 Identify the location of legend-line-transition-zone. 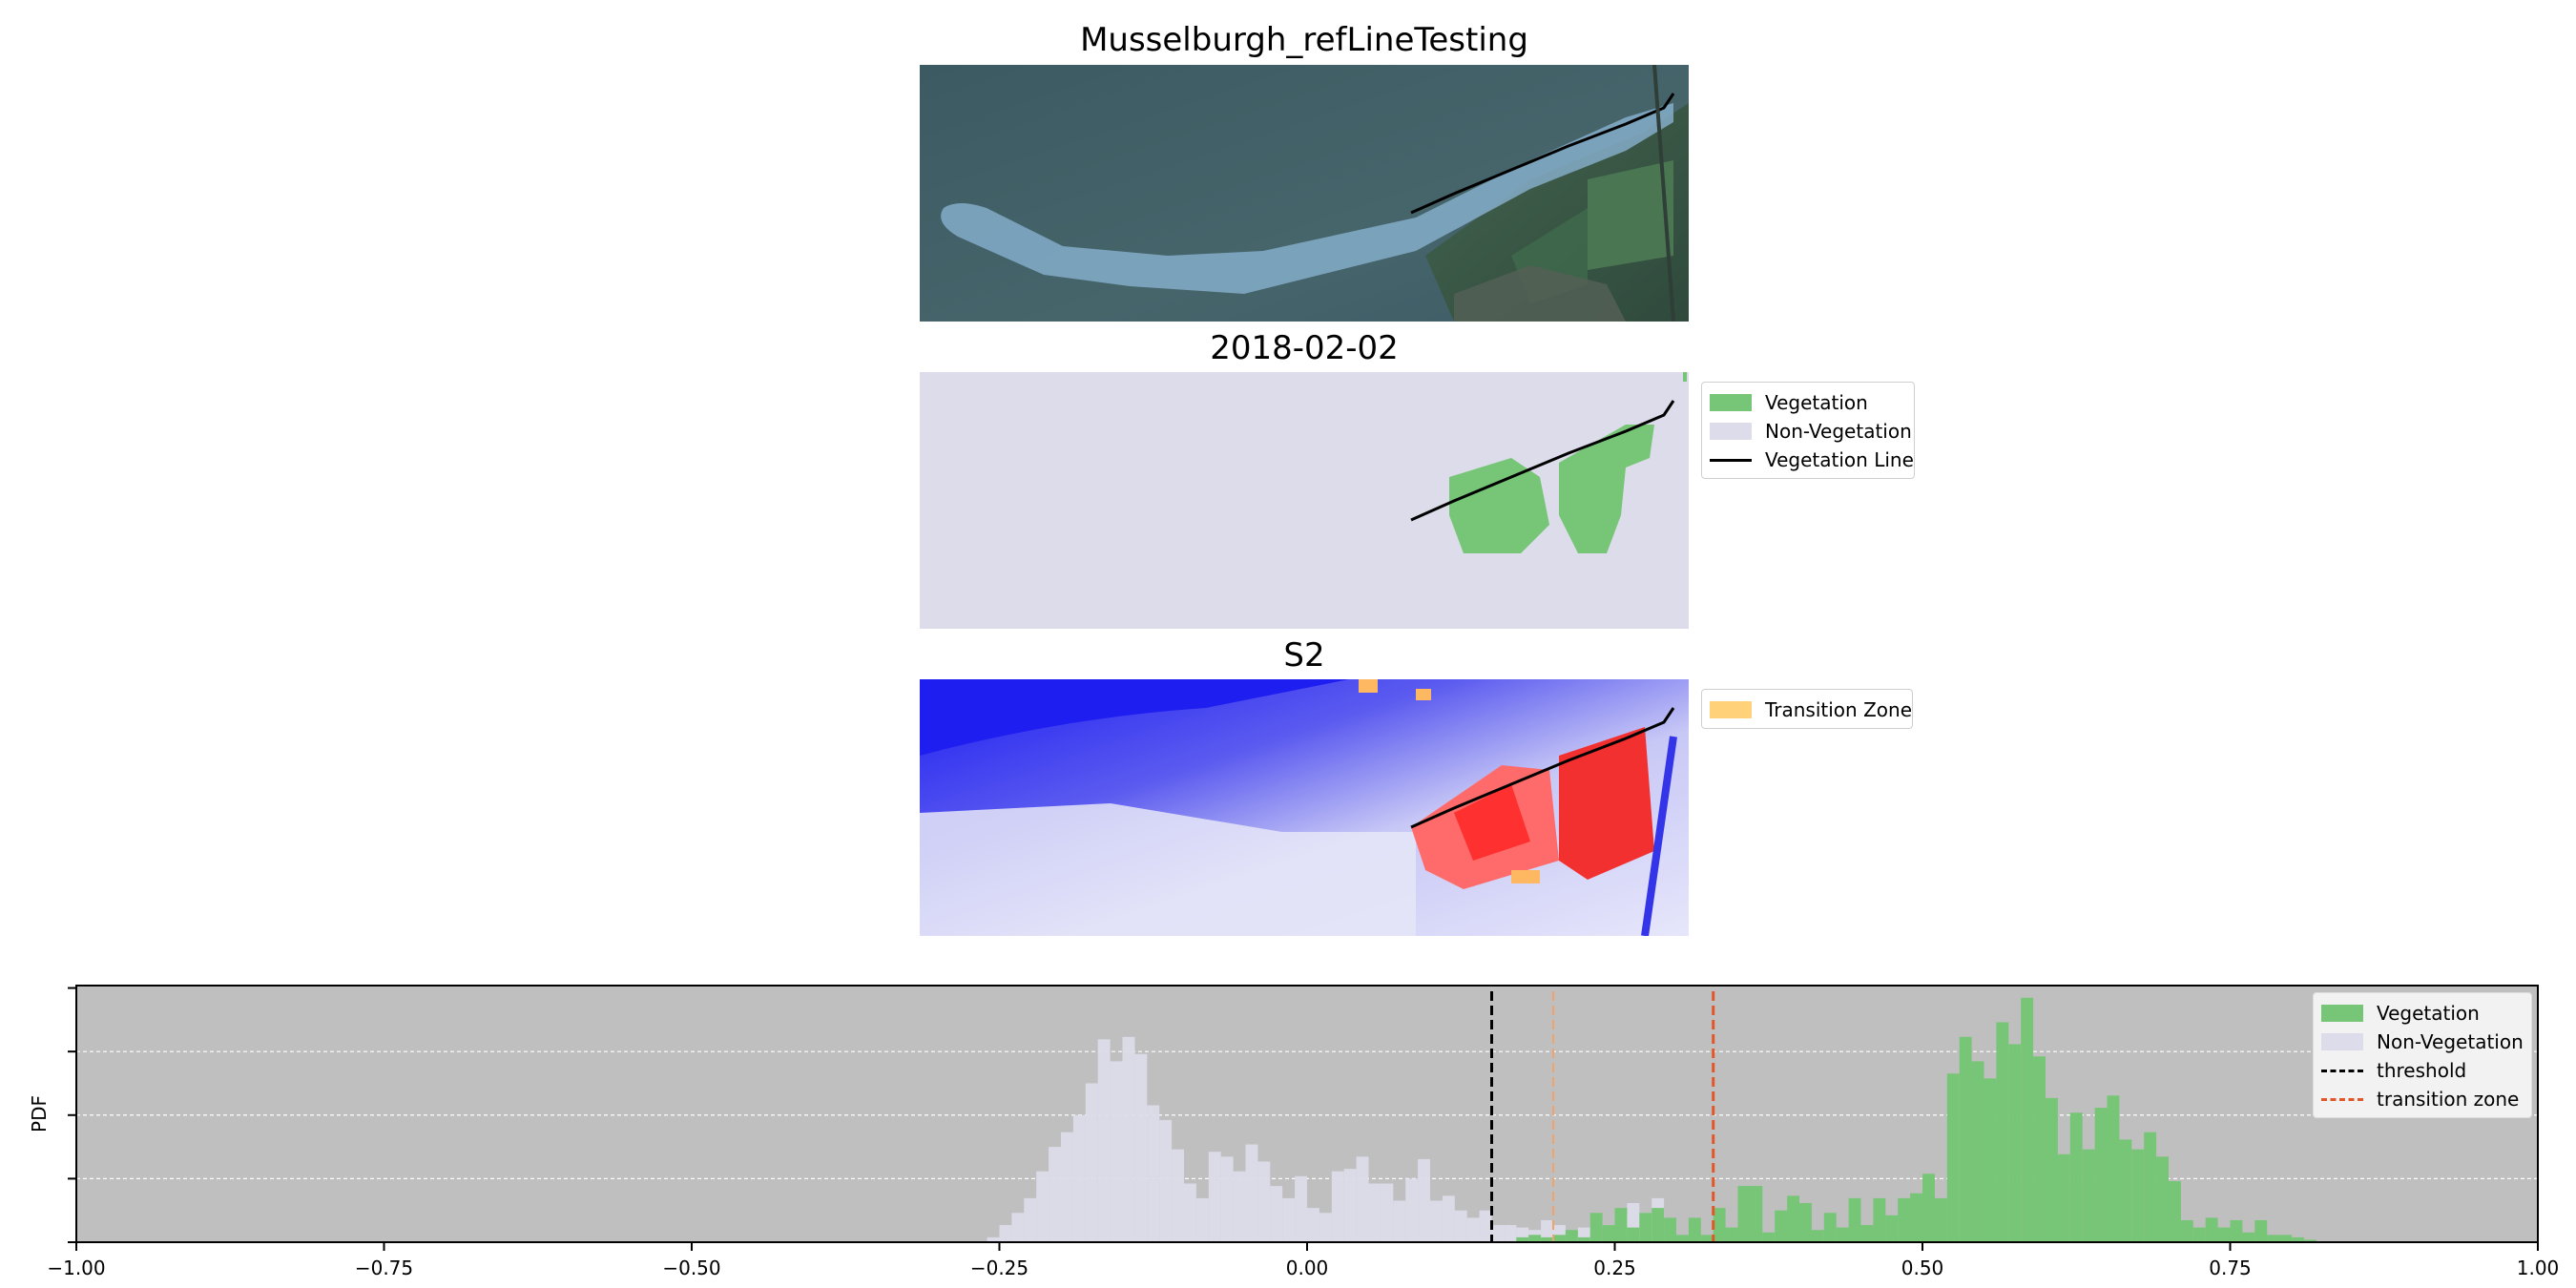
(2342, 1099).